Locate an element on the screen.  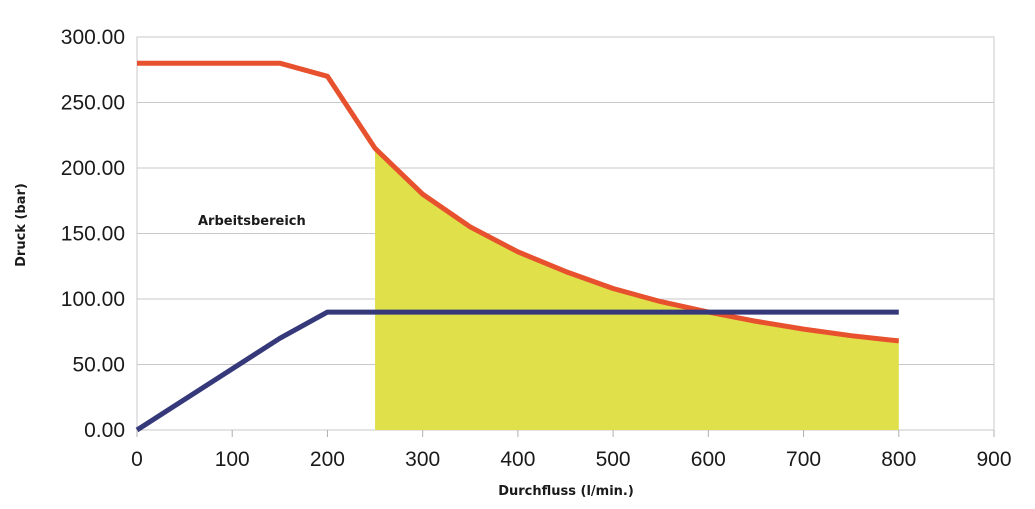
x-tick-label: 300 is located at coordinates (422, 459).